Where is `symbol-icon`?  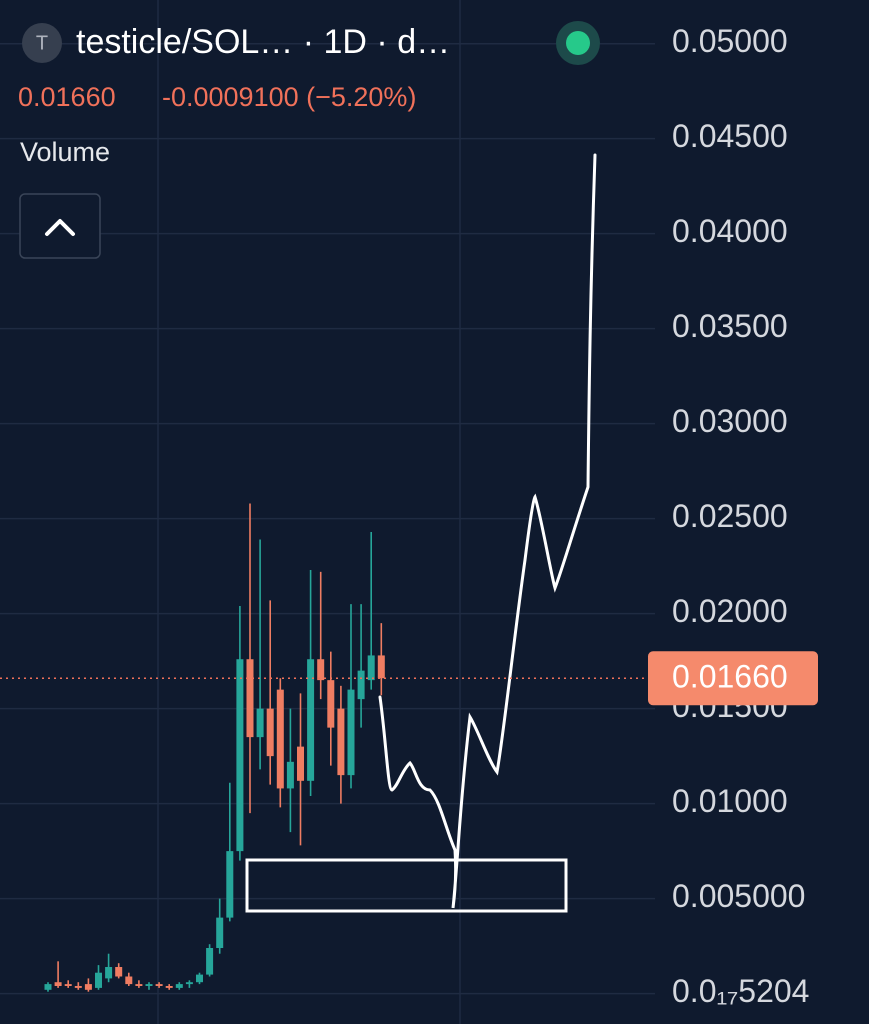 symbol-icon is located at coordinates (42, 43).